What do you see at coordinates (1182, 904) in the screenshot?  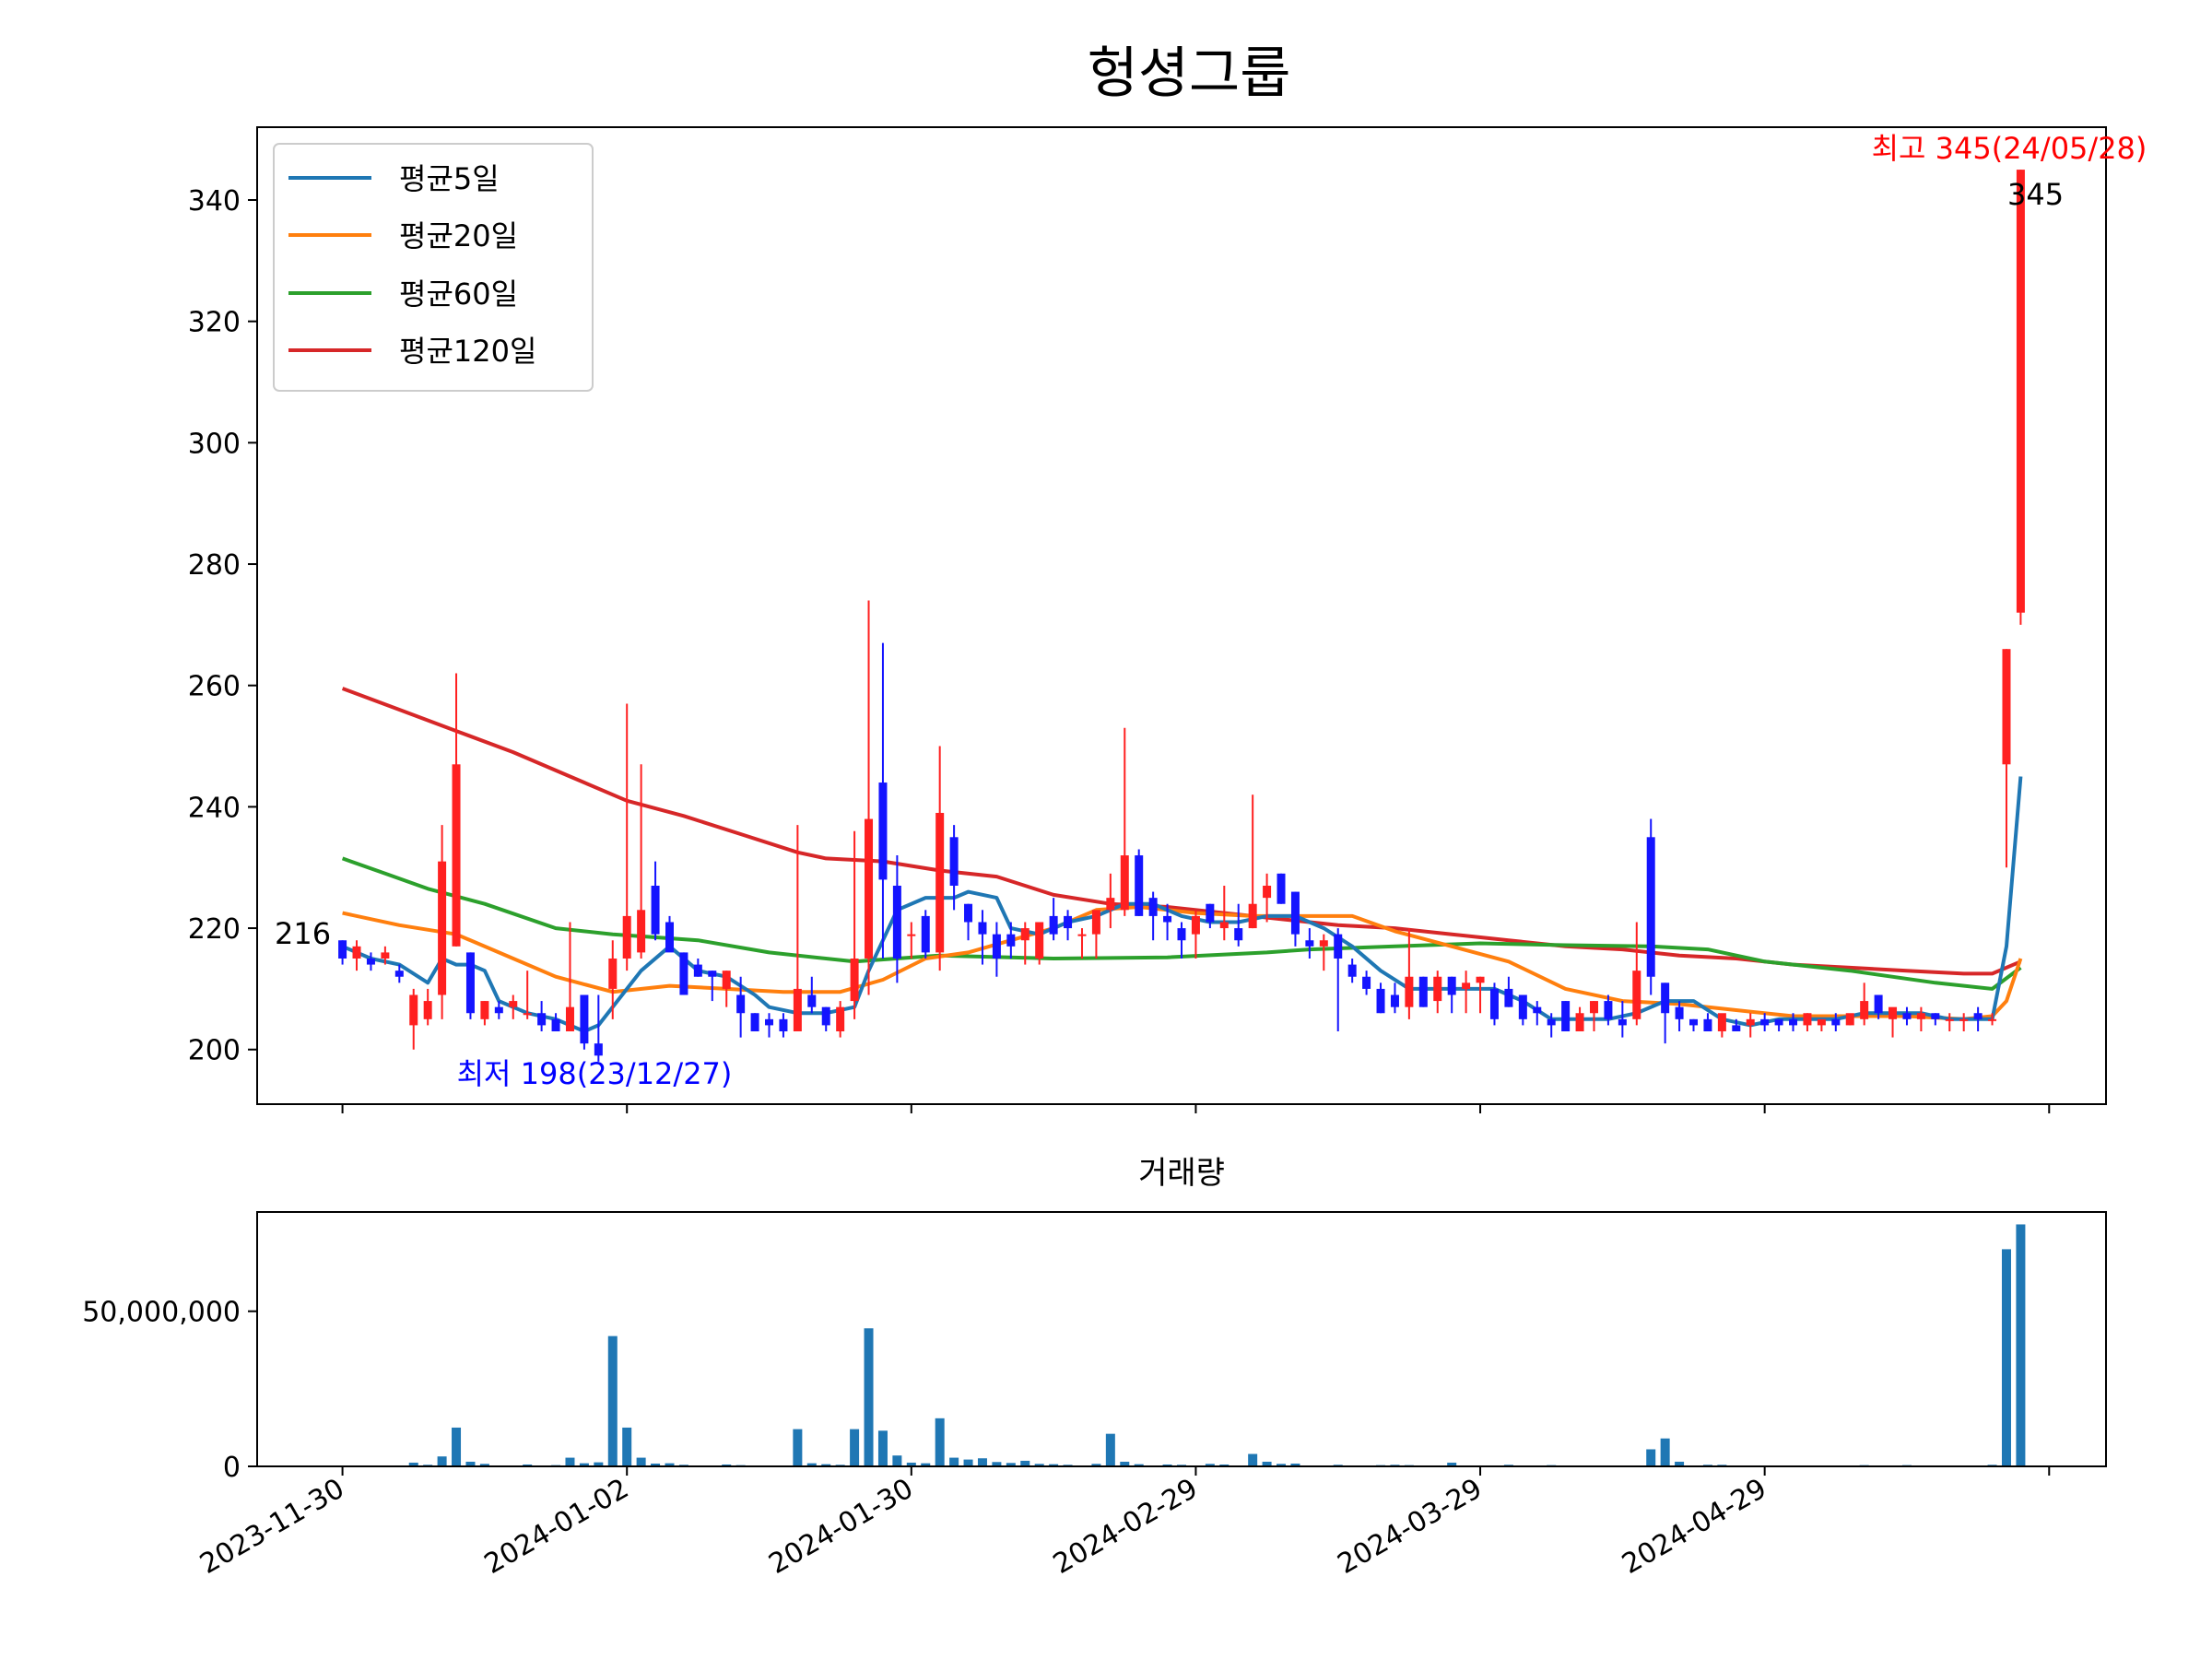 I see `ma5-line` at bounding box center [1182, 904].